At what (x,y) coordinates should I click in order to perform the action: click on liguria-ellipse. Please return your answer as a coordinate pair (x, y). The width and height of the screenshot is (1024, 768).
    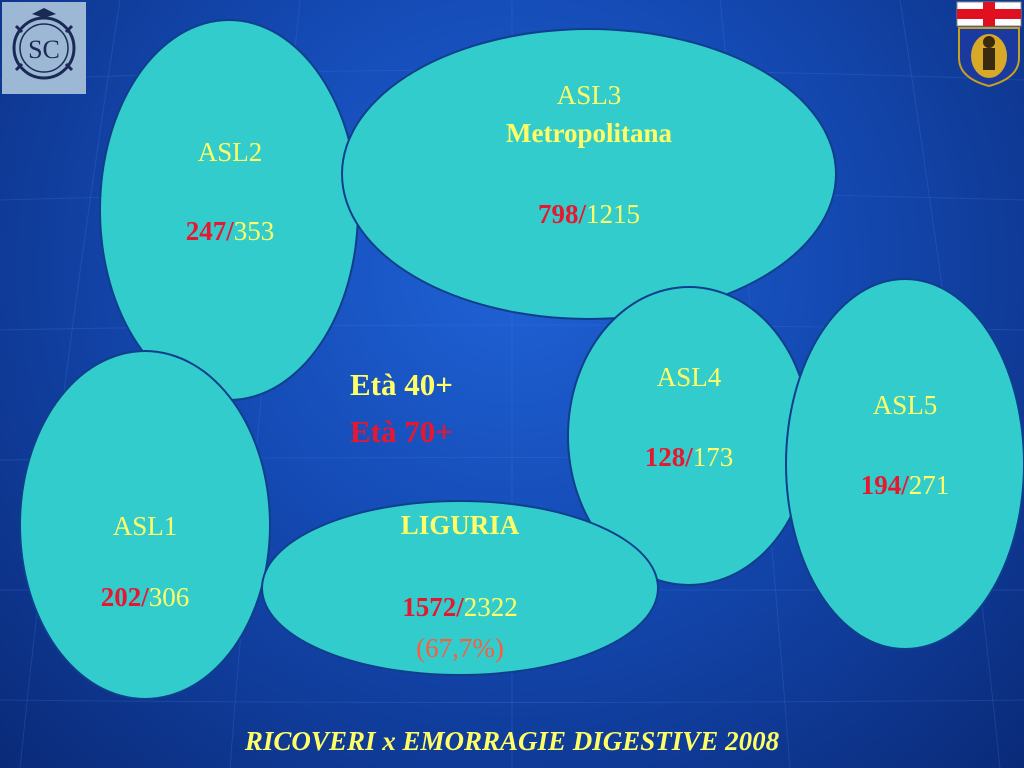
    Looking at the image, I should click on (460, 588).